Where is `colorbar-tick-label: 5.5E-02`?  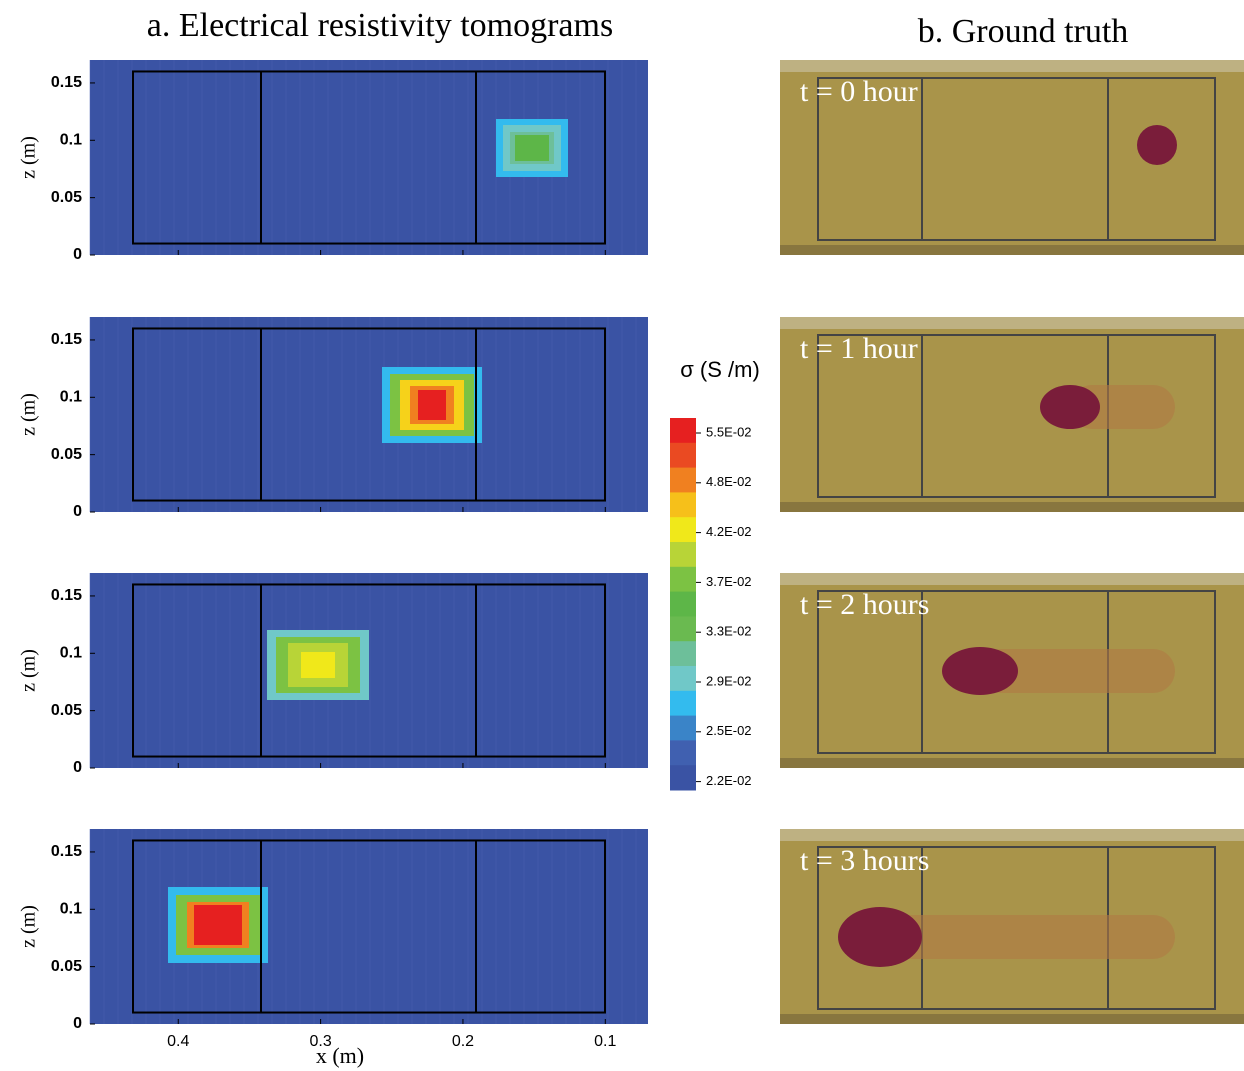 colorbar-tick-label: 5.5E-02 is located at coordinates (729, 431).